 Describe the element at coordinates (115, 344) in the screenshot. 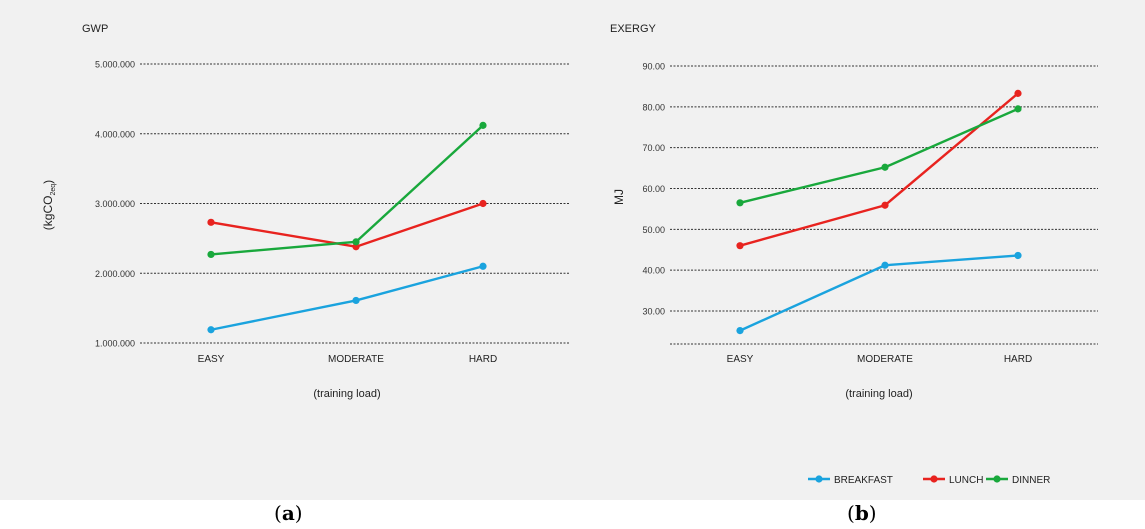

I see `y-tick-label: 1.000.000` at that location.